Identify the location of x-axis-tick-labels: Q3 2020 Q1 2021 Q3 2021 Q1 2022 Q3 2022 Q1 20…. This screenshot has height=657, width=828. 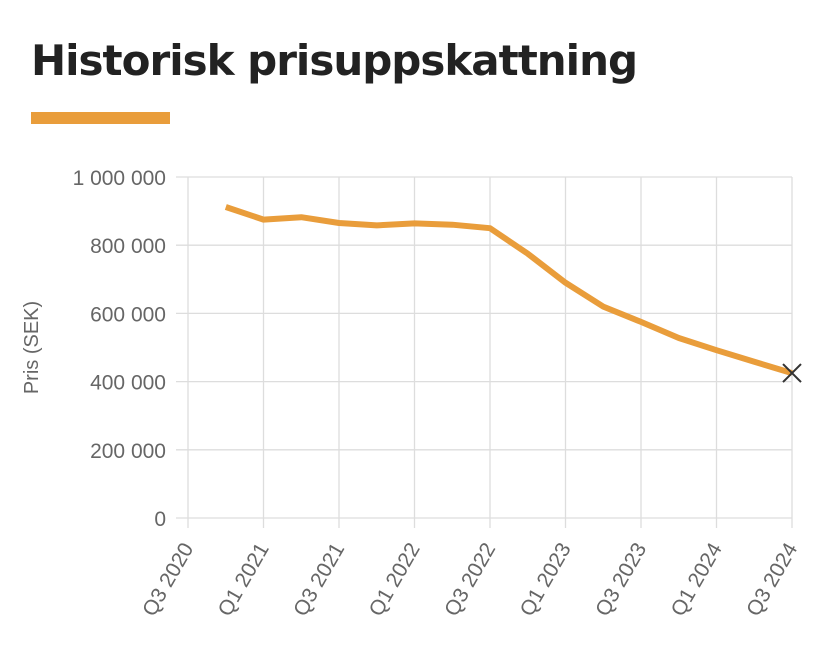
(470, 580).